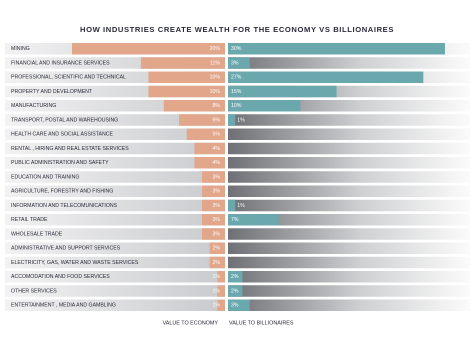 Image resolution: width=474 pixels, height=341 pixels. What do you see at coordinates (68, 78) in the screenshot?
I see `category-label: PROFESSIONAL, SCIENTIFIC AND TECHNICAL` at bounding box center [68, 78].